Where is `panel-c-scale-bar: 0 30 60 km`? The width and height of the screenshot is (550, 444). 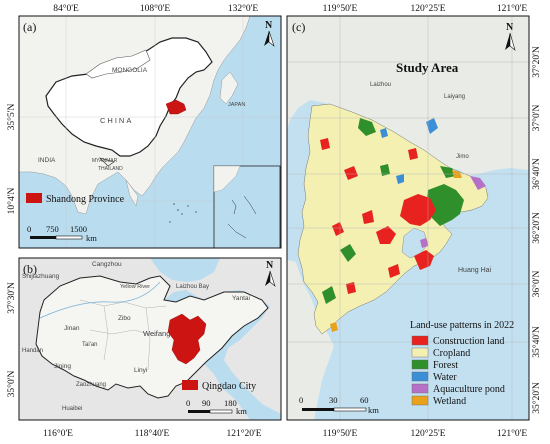 panel-c-scale-bar: 0 30 60 km is located at coordinates (339, 405).